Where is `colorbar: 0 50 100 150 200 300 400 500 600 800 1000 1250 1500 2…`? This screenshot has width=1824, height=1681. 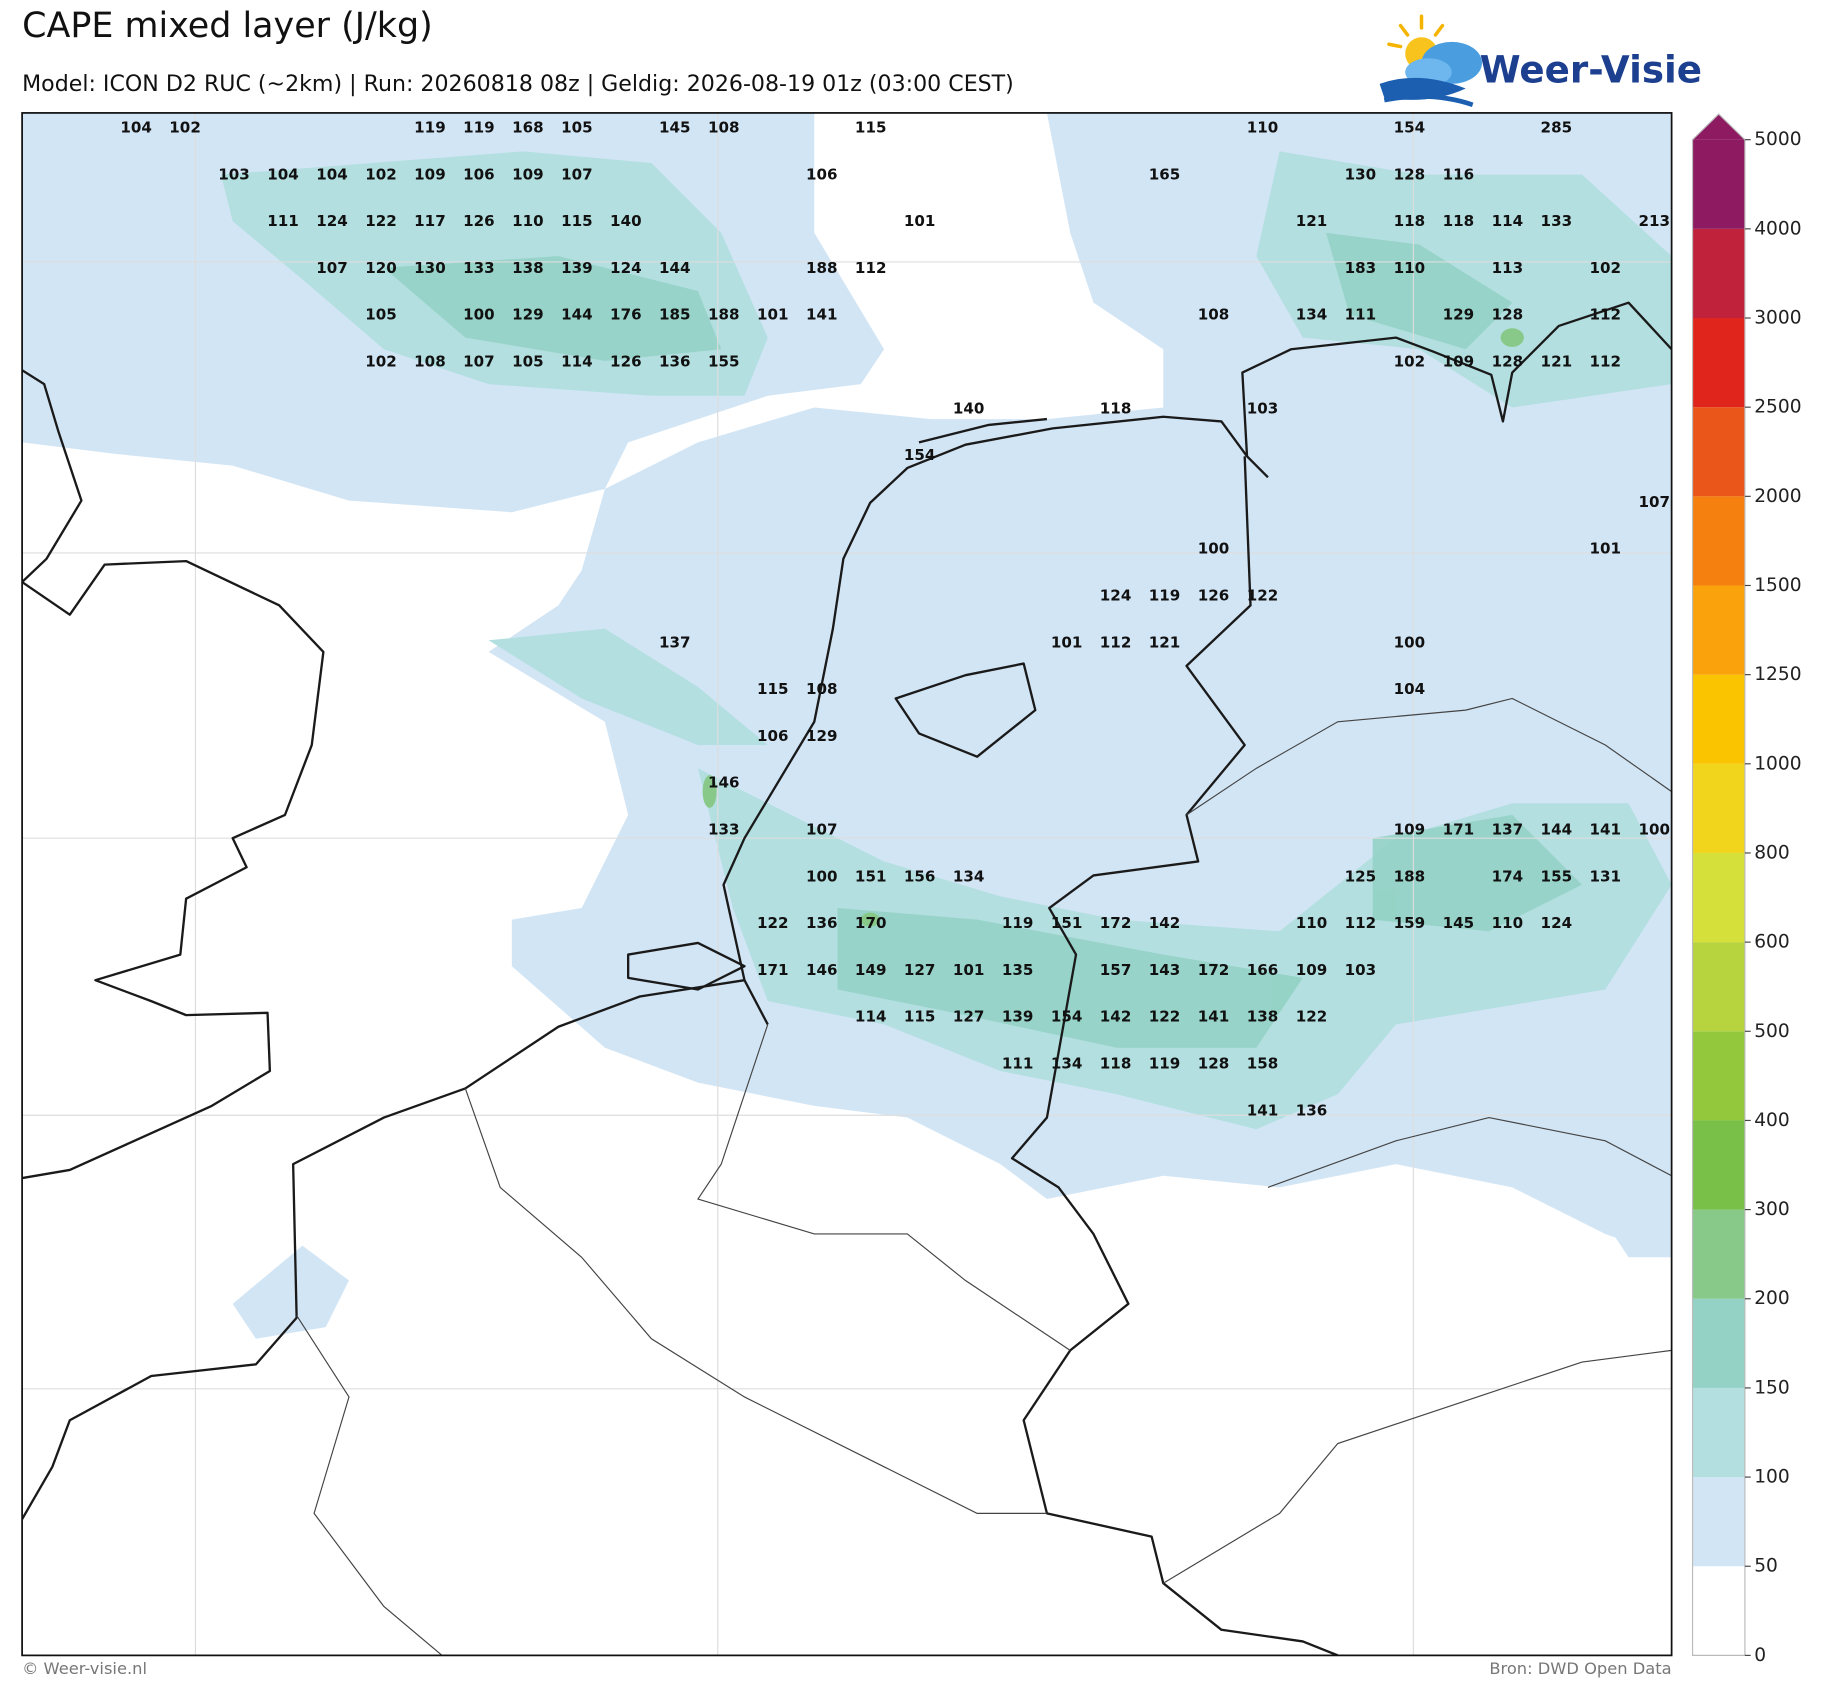 colorbar: 0 50 100 150 200 300 400 500 600 800 1000 1250 1500 2… is located at coordinates (1746, 889).